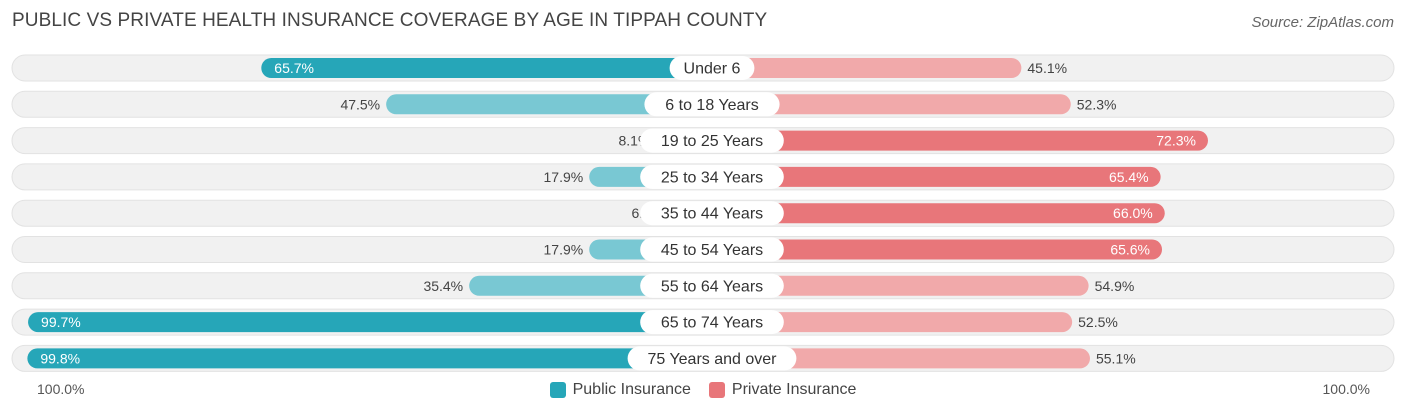 This screenshot has width=1406, height=414. I want to click on category-label: 65 to 74 Years, so click(712, 323).